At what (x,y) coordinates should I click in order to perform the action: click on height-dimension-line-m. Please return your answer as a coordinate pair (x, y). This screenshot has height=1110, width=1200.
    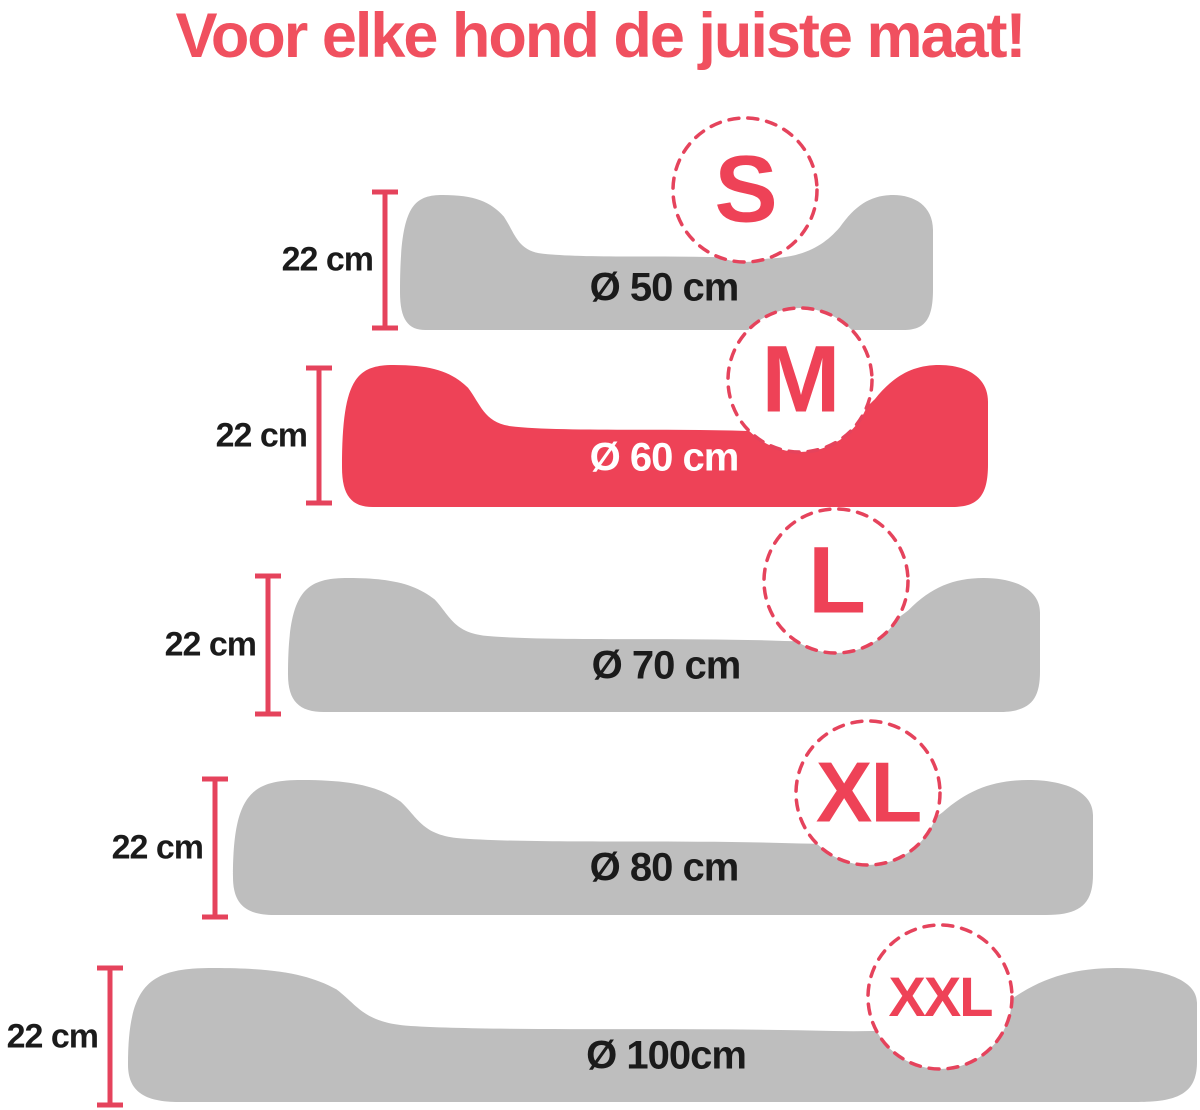
    Looking at the image, I should click on (319, 435).